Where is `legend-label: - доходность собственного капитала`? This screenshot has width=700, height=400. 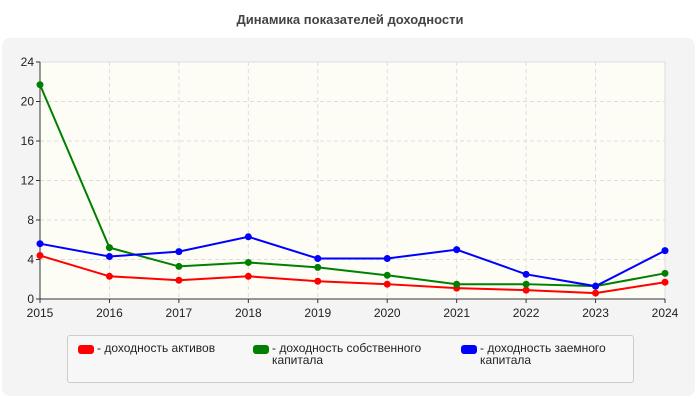 legend-label: - доходность собственного капитала is located at coordinates (347, 354).